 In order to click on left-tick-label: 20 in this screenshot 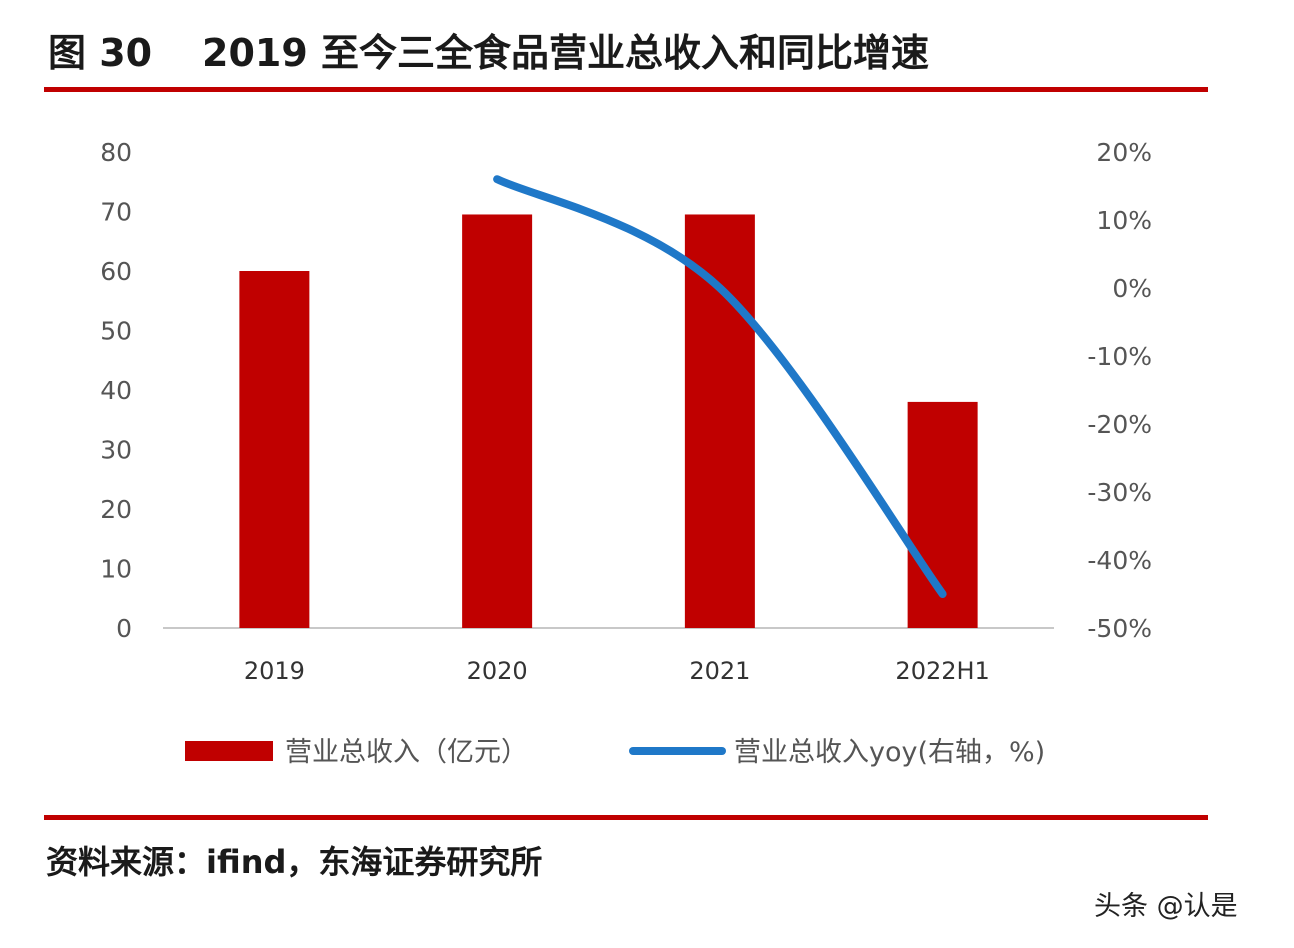, I will do `click(116, 509)`.